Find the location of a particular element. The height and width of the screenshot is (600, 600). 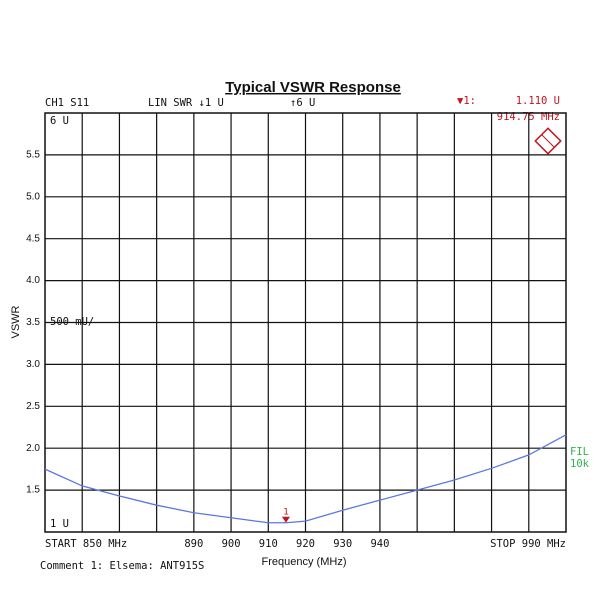

logo is located at coordinates (548, 141).